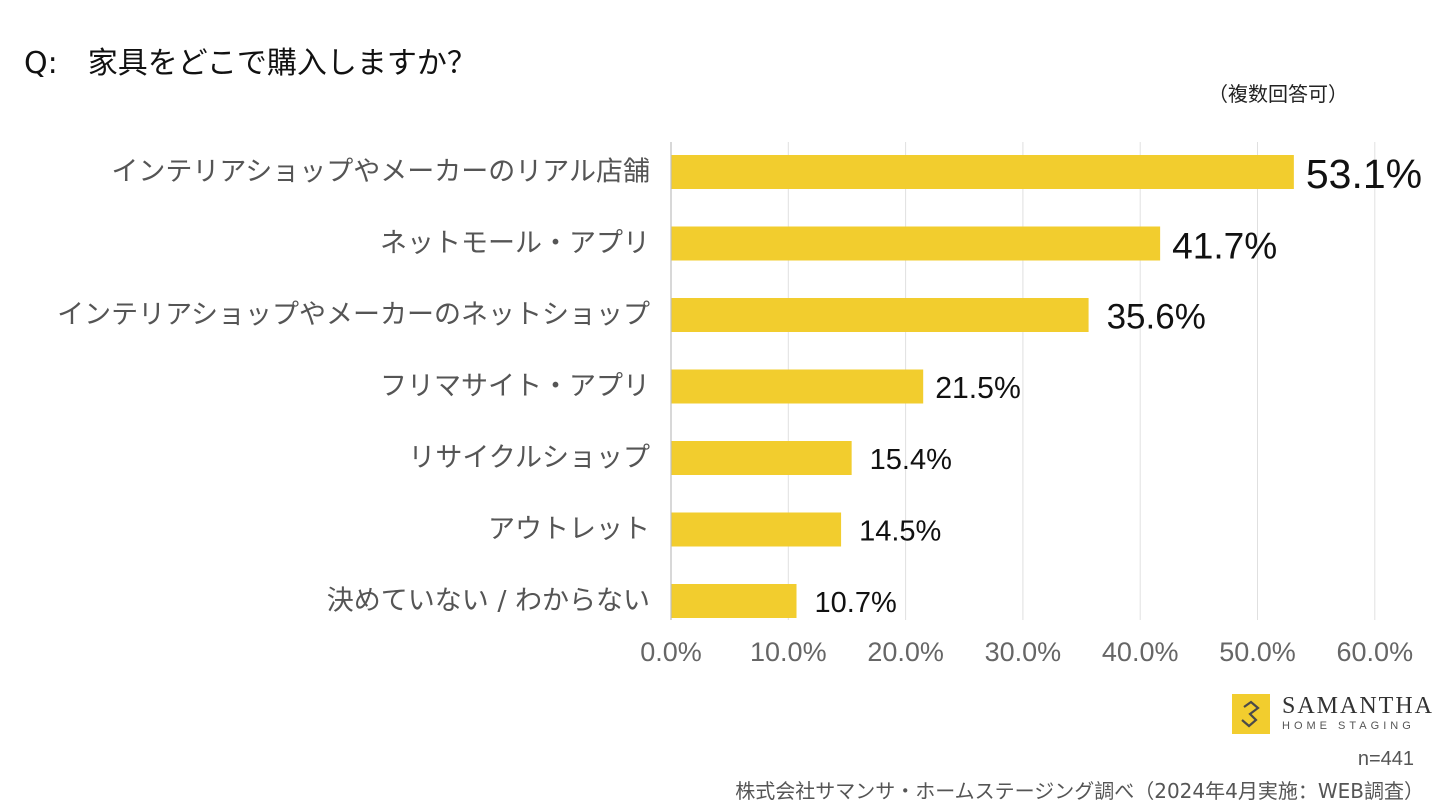 The image size is (1440, 810). What do you see at coordinates (1385, 759) in the screenshot?
I see `sample-size: n=441` at bounding box center [1385, 759].